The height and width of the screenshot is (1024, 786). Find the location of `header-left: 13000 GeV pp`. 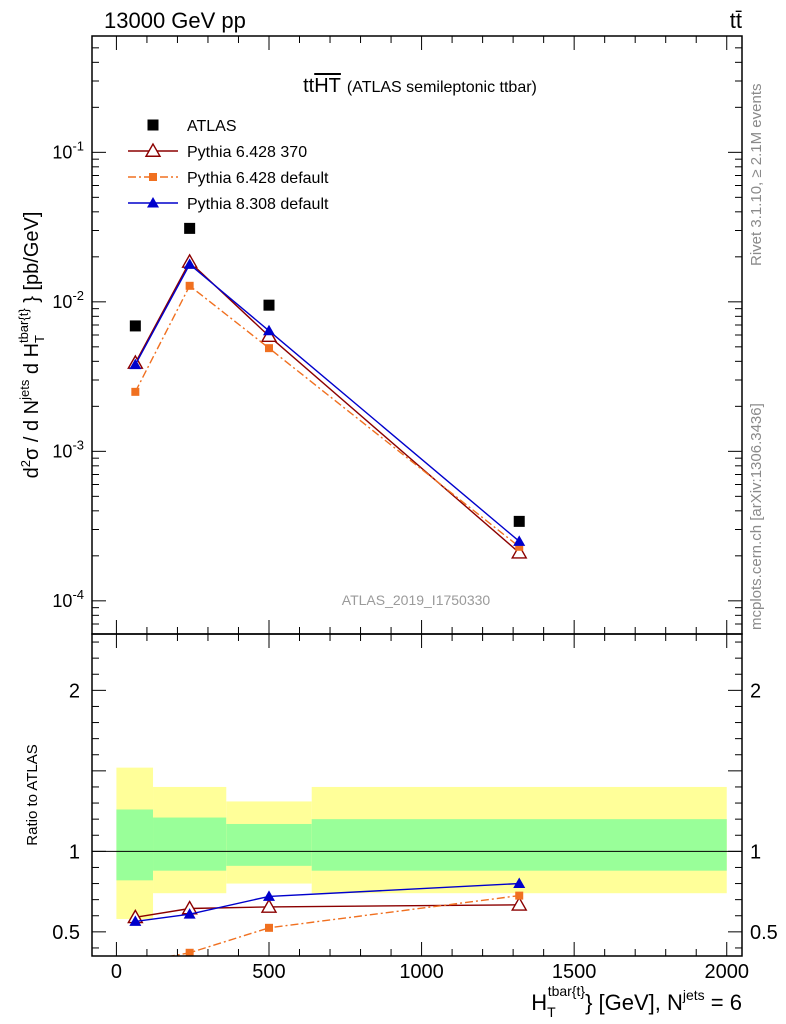

header-left: 13000 GeV pp is located at coordinates (175, 20).